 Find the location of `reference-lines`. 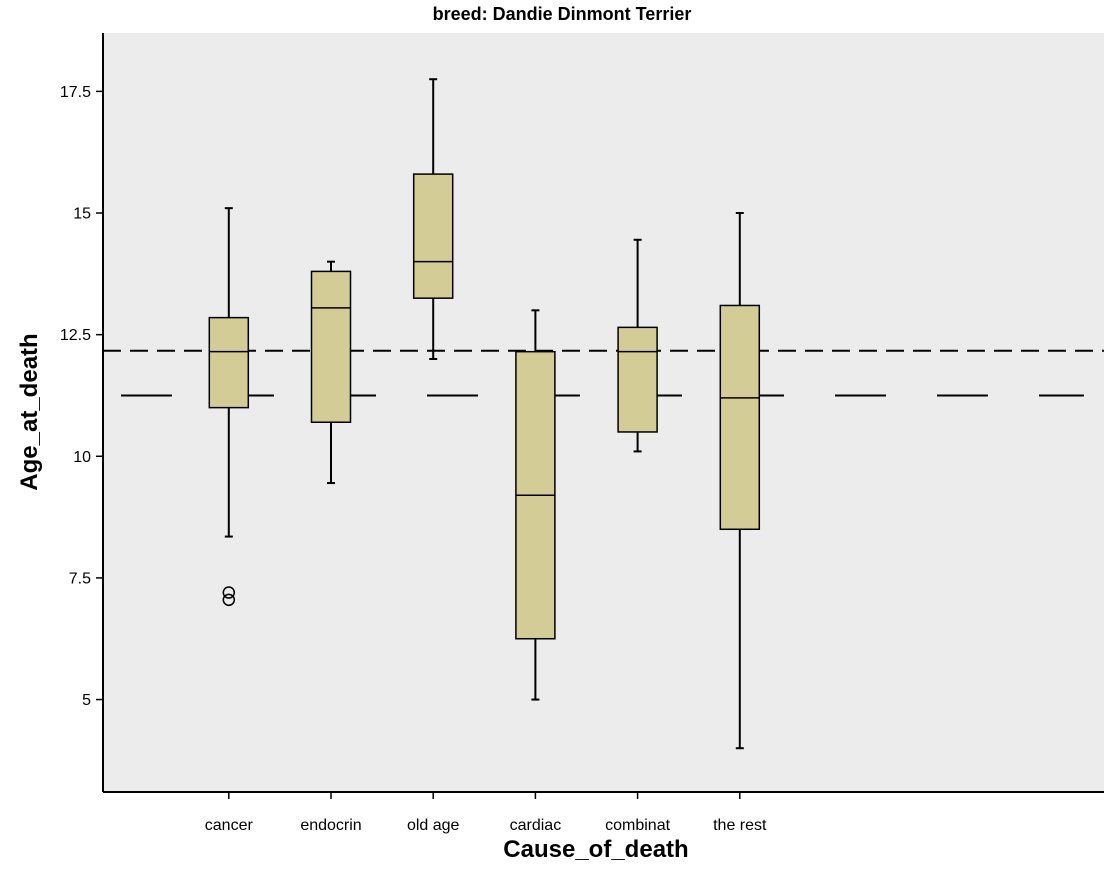

reference-lines is located at coordinates (603, 373).